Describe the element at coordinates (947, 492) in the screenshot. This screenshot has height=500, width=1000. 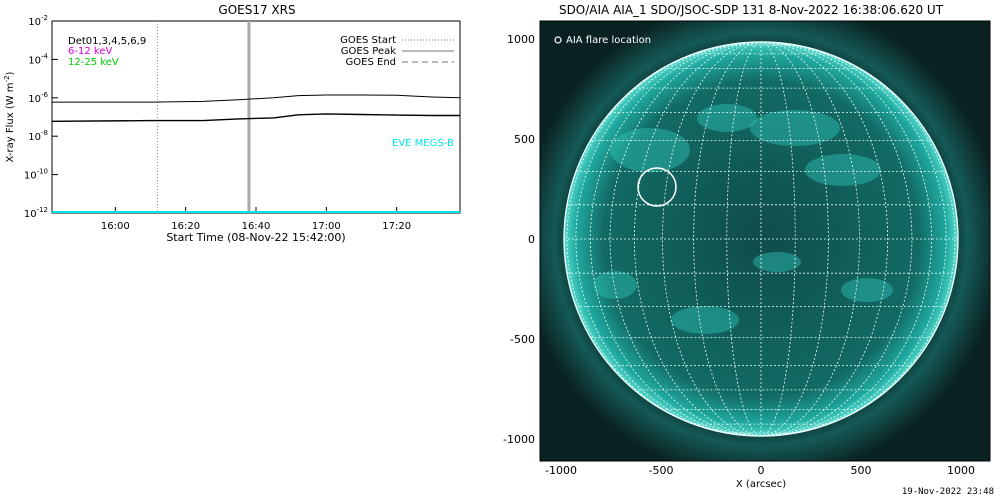
I see `footer-timestamp: 19-Nov-2022 23:48` at that location.